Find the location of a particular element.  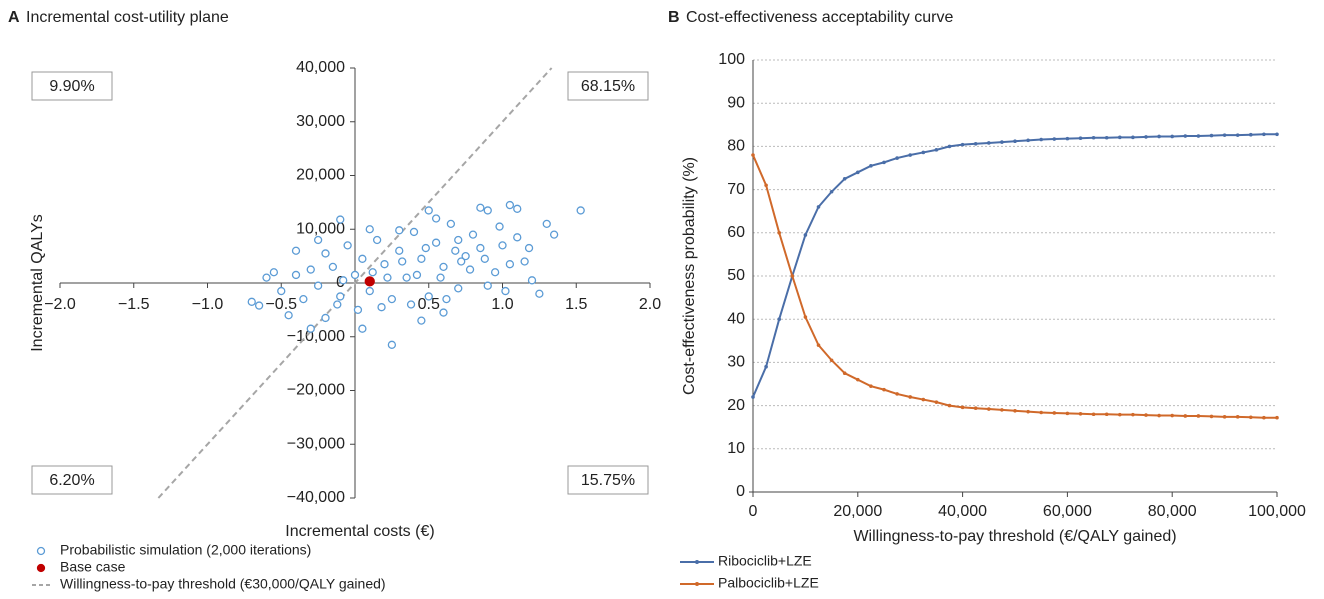

y-tick-label: 100 is located at coordinates (731, 59).